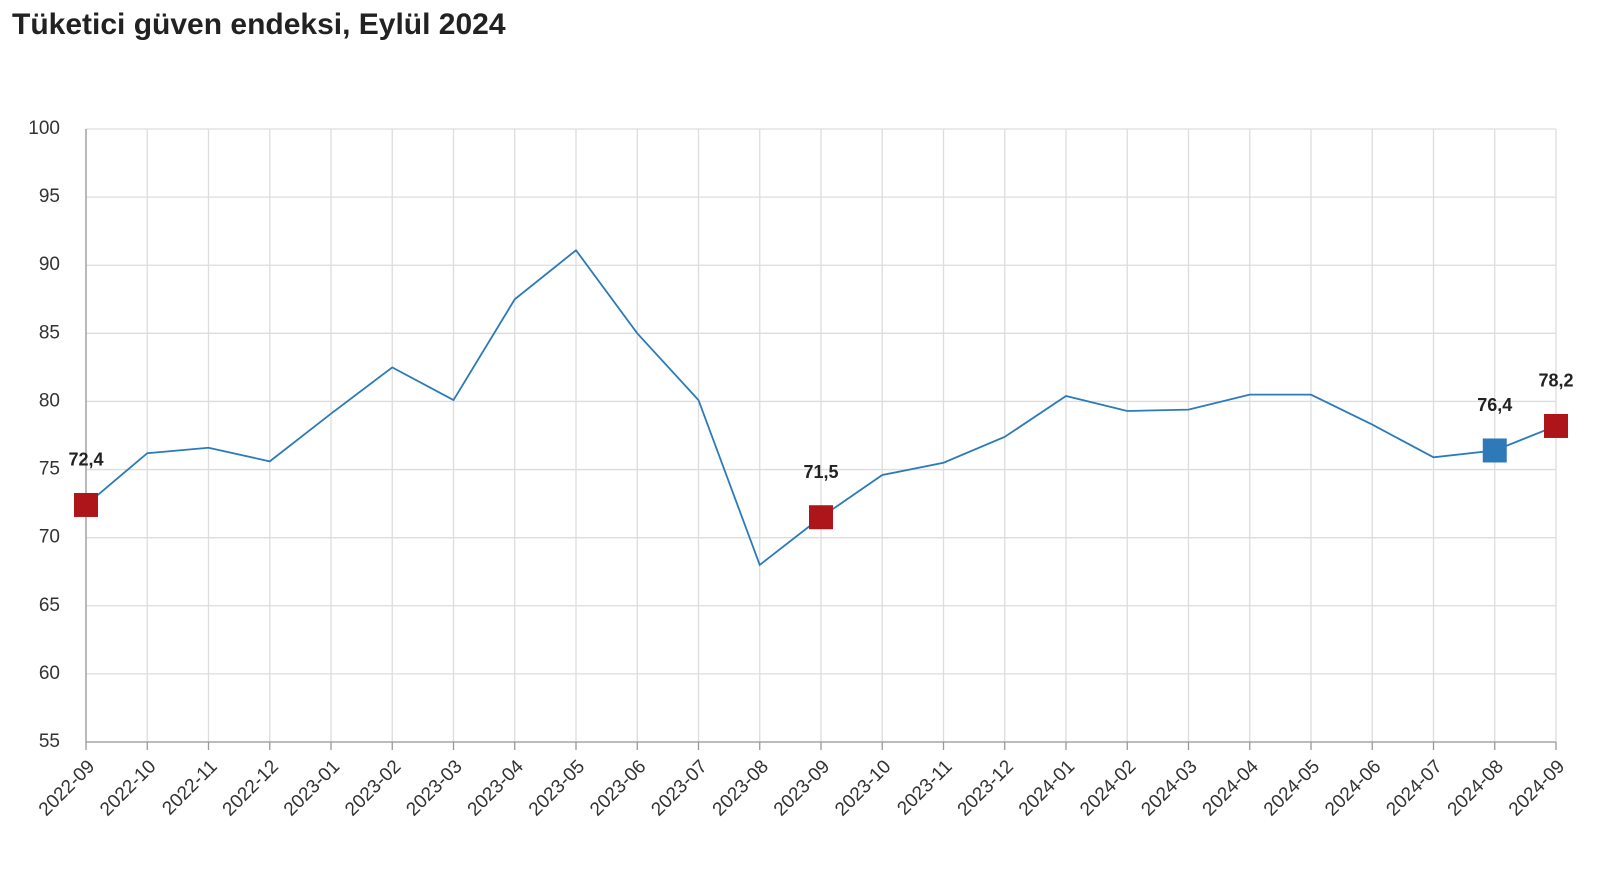  What do you see at coordinates (618, 788) in the screenshot?
I see `x-tick-label: 2023-06` at bounding box center [618, 788].